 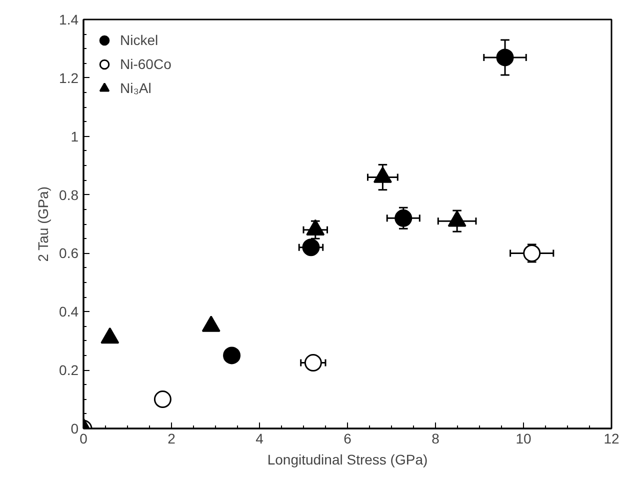 I want to click on y-tick-label: 1.2, so click(x=69, y=78).